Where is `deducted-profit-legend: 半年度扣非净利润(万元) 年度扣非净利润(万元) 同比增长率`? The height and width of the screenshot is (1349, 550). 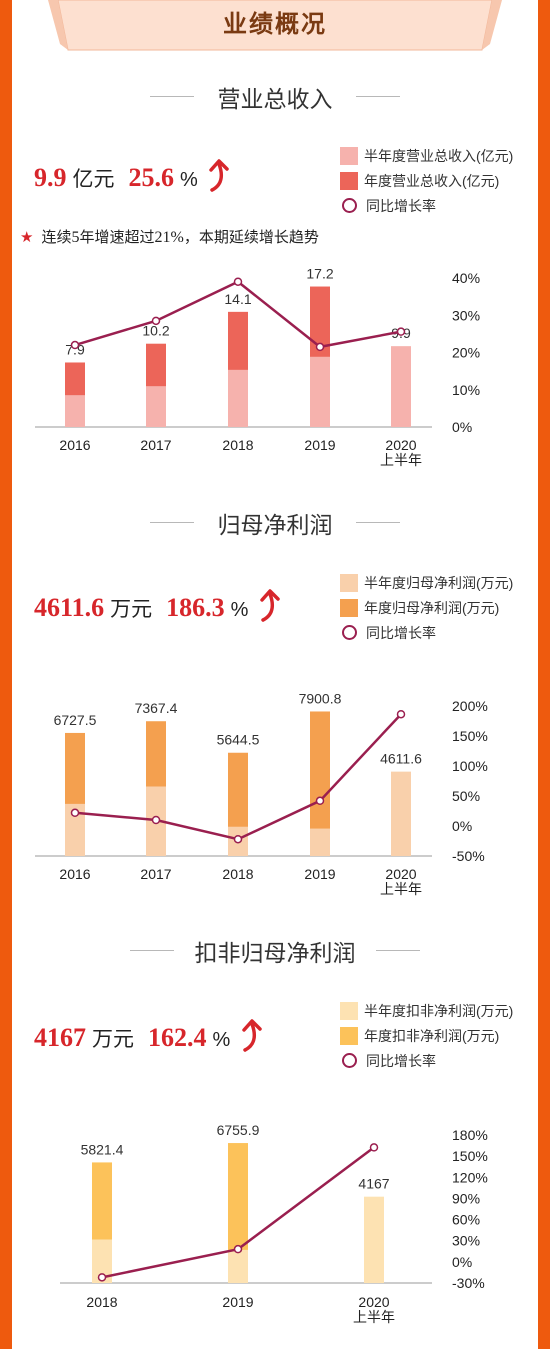 deducted-profit-legend: 半年度扣非净利润(万元) 年度扣非净利润(万元) 同比增长率 is located at coordinates (426, 1036).